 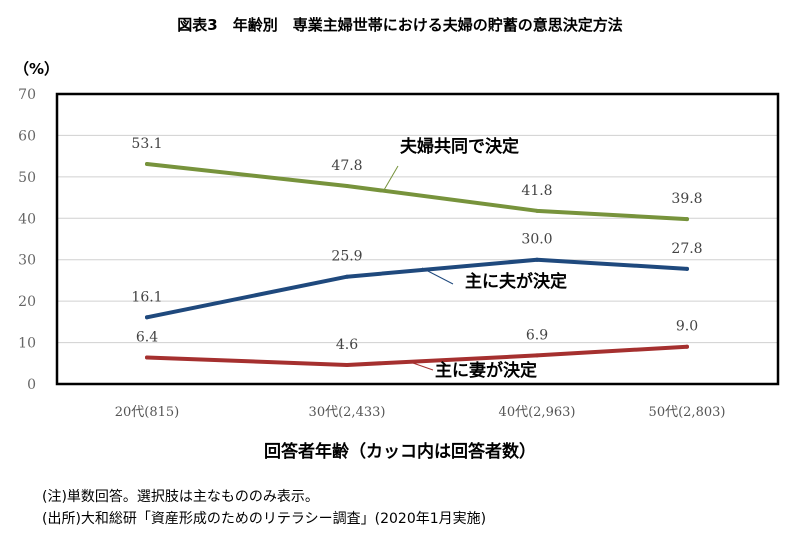 What do you see at coordinates (537, 412) in the screenshot?
I see `x-tick-label: 40代(2,963)` at bounding box center [537, 412].